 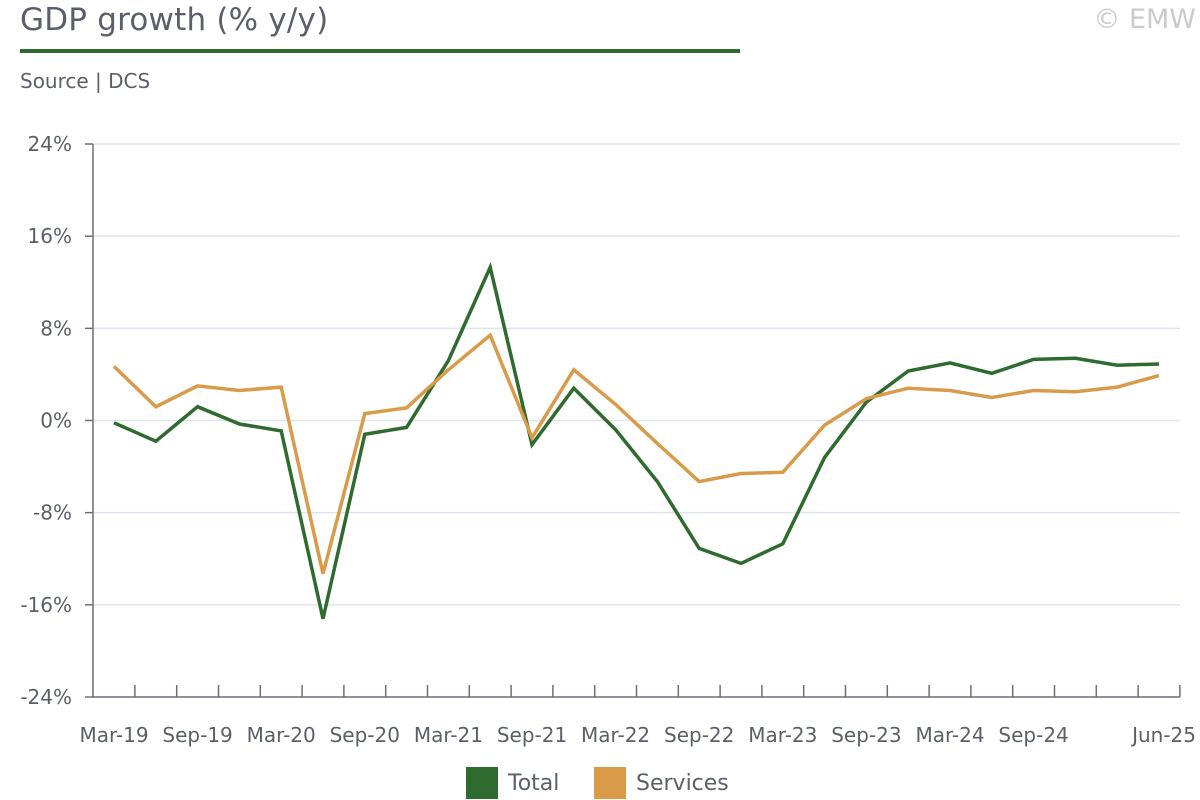 I want to click on x-tick-label: Mar-19, so click(x=113, y=735).